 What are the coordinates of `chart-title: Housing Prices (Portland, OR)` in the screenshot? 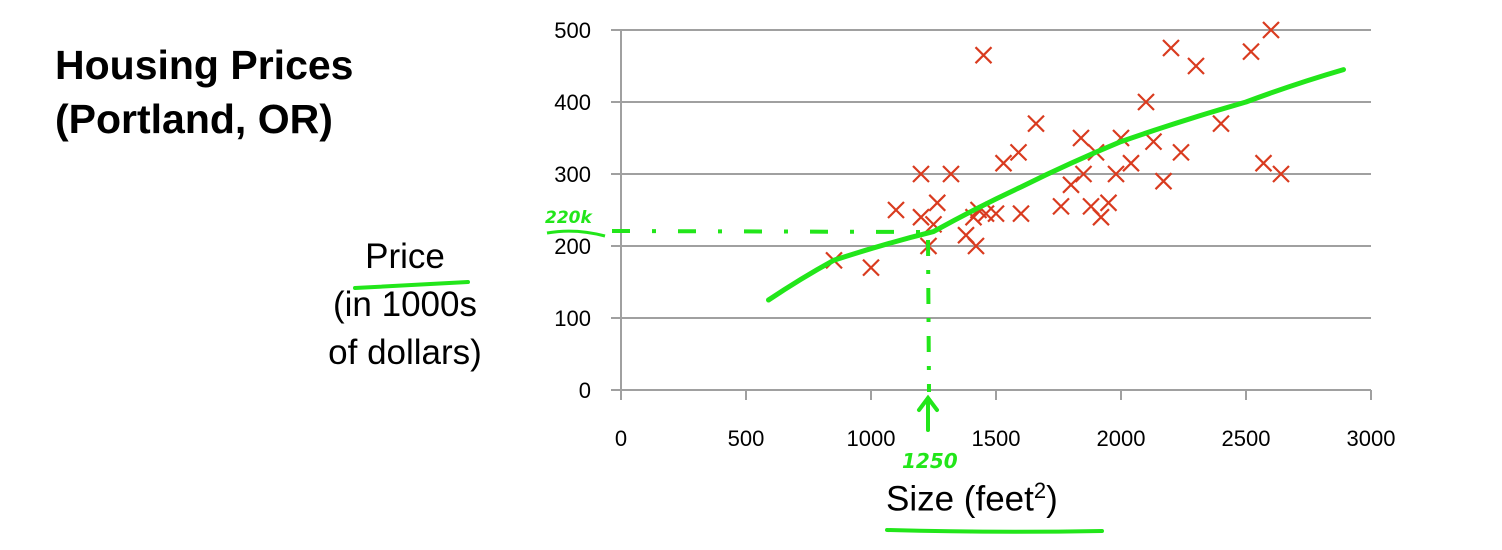 It's located at (204, 92).